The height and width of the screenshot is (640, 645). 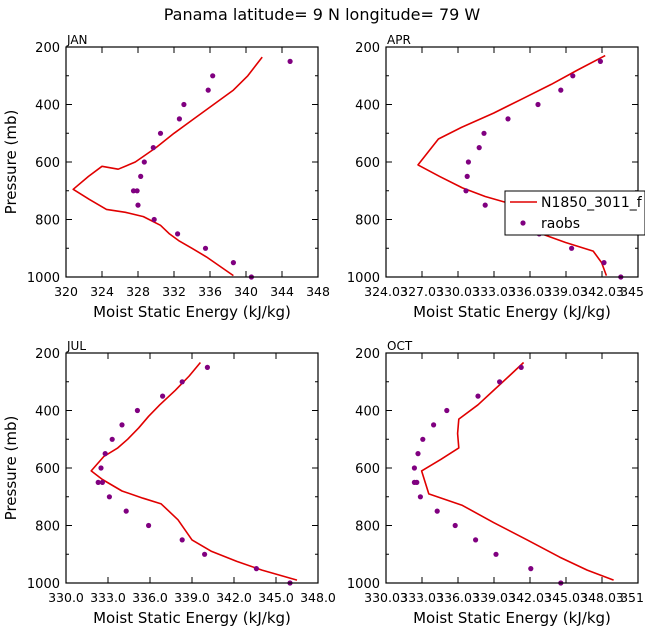 I want to click on x-tick-label: 351.0, so click(x=632, y=597).